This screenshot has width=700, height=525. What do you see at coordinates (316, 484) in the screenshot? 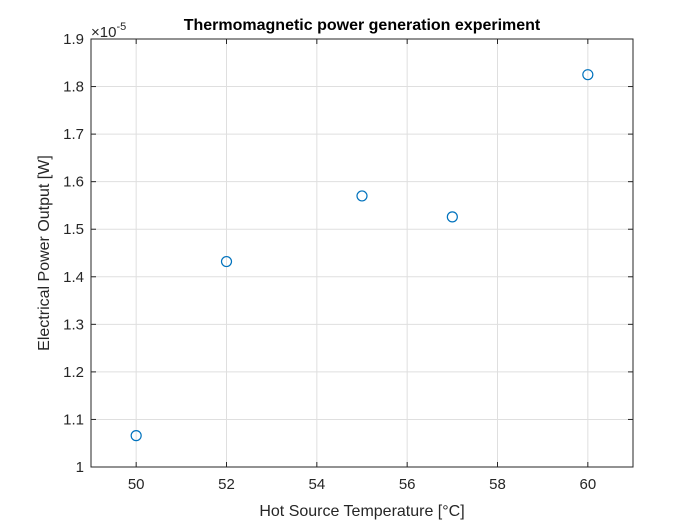
I see `x-tick-label: 54` at bounding box center [316, 484].